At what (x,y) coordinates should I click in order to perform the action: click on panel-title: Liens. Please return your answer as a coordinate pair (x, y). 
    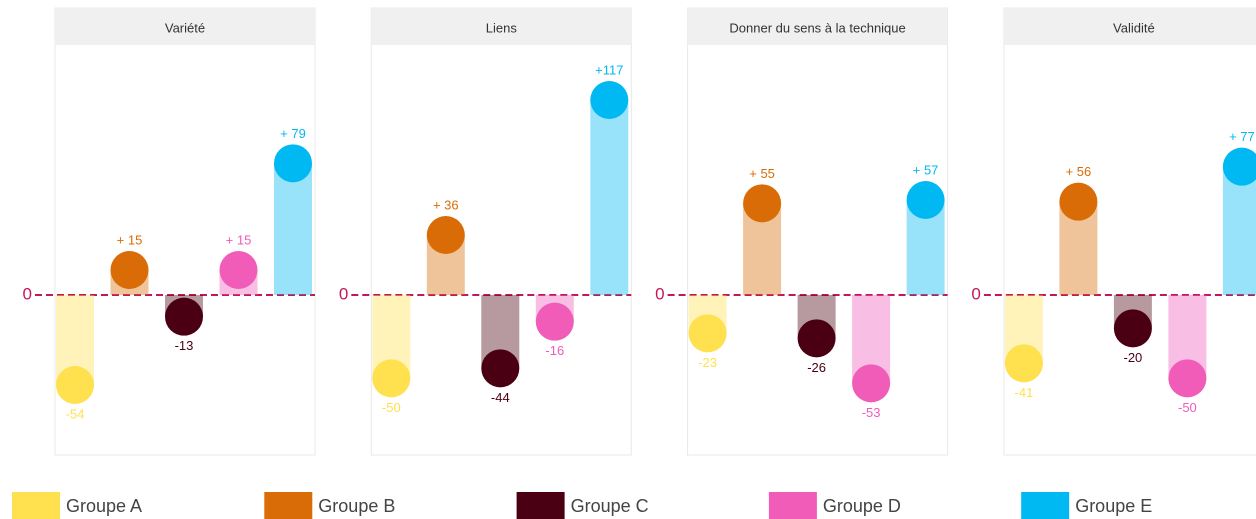
    Looking at the image, I should click on (502, 27).